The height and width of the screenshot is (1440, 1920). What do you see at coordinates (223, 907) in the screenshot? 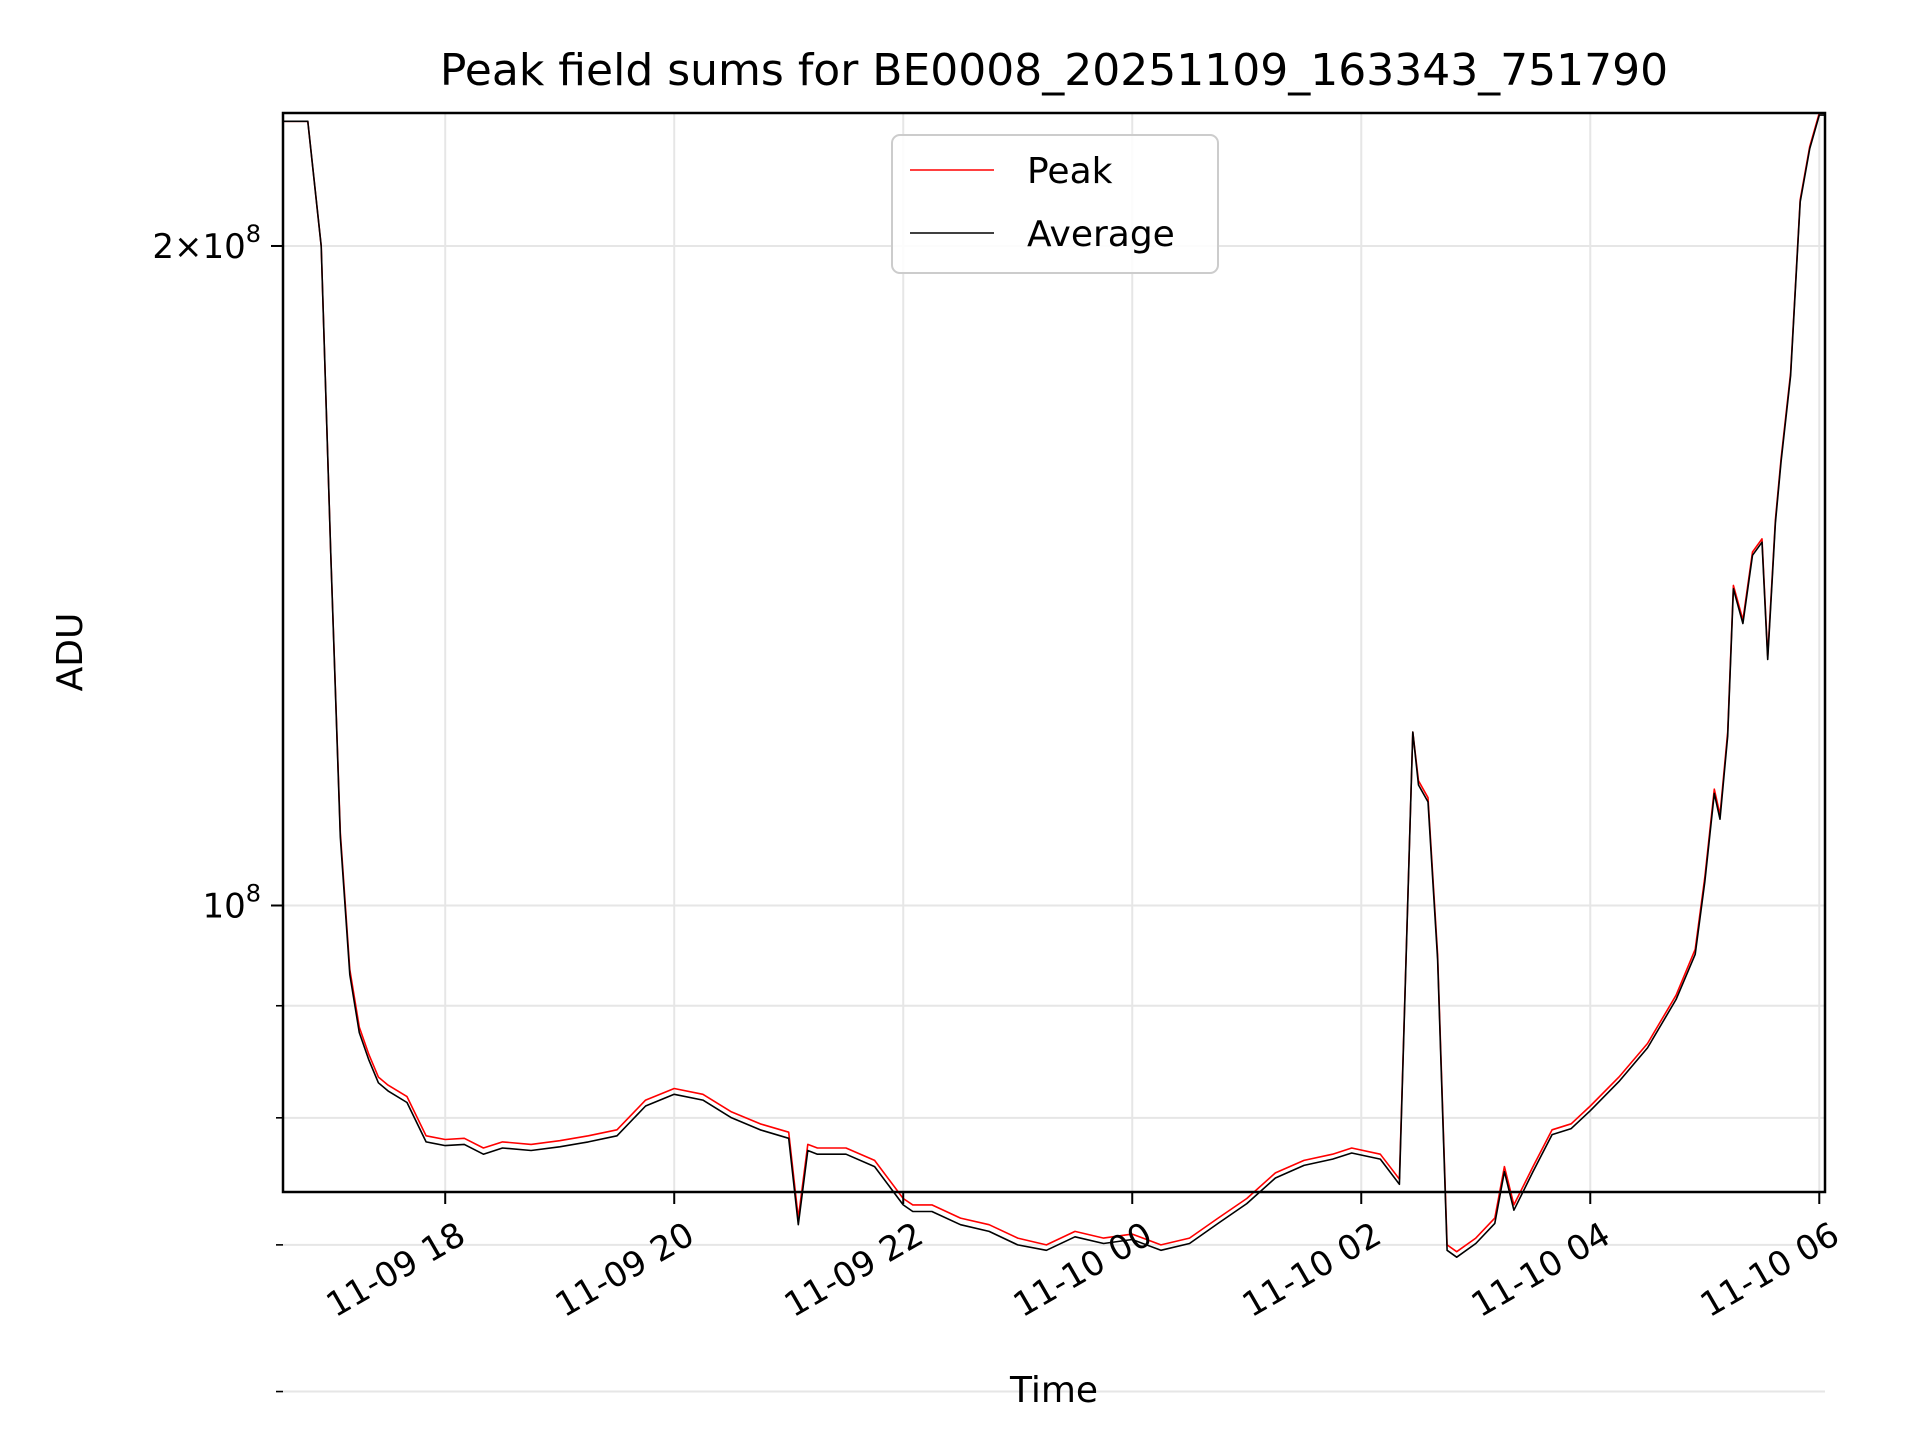
I see `y-tick-base: 10` at bounding box center [223, 907].